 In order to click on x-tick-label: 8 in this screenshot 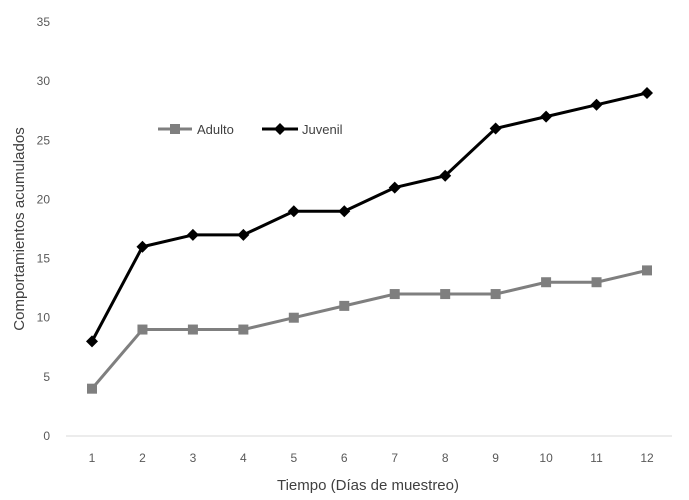, I will do `click(445, 458)`.